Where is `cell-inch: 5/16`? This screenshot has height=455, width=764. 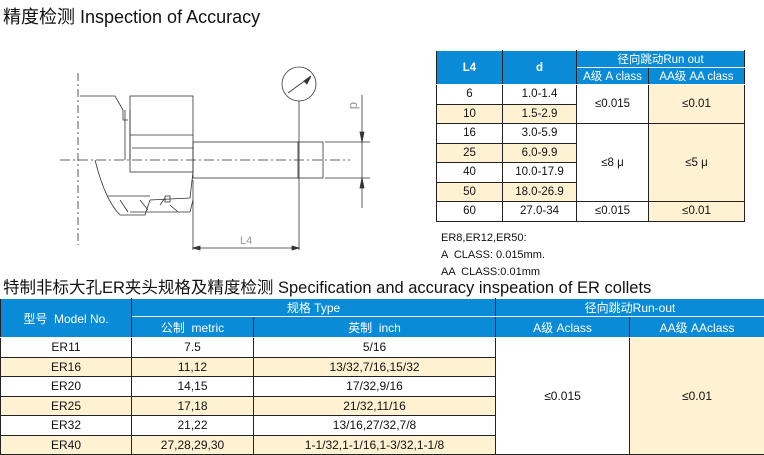 cell-inch: 5/16 is located at coordinates (375, 348).